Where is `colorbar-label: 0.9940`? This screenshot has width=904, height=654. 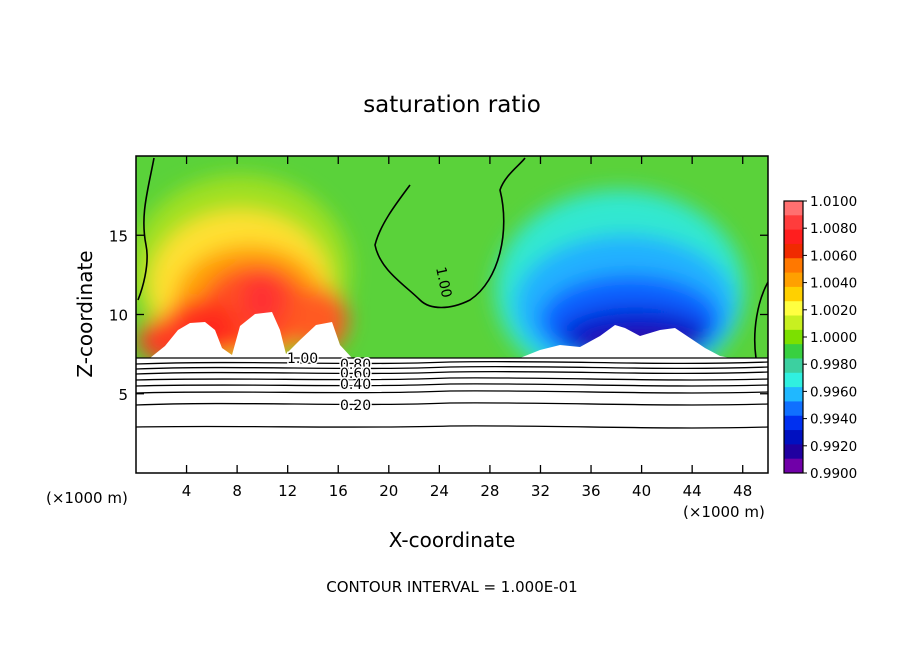
colorbar-label: 0.9940 is located at coordinates (833, 420).